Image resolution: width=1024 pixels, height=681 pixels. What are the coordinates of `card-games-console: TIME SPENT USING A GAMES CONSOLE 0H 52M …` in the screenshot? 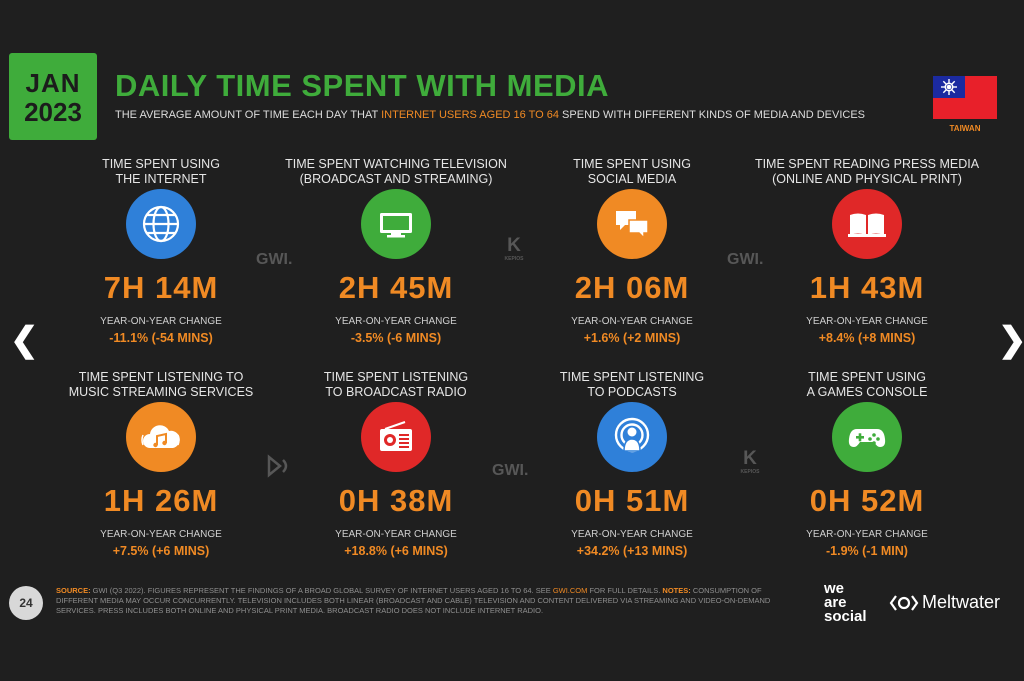 It's located at (867, 464).